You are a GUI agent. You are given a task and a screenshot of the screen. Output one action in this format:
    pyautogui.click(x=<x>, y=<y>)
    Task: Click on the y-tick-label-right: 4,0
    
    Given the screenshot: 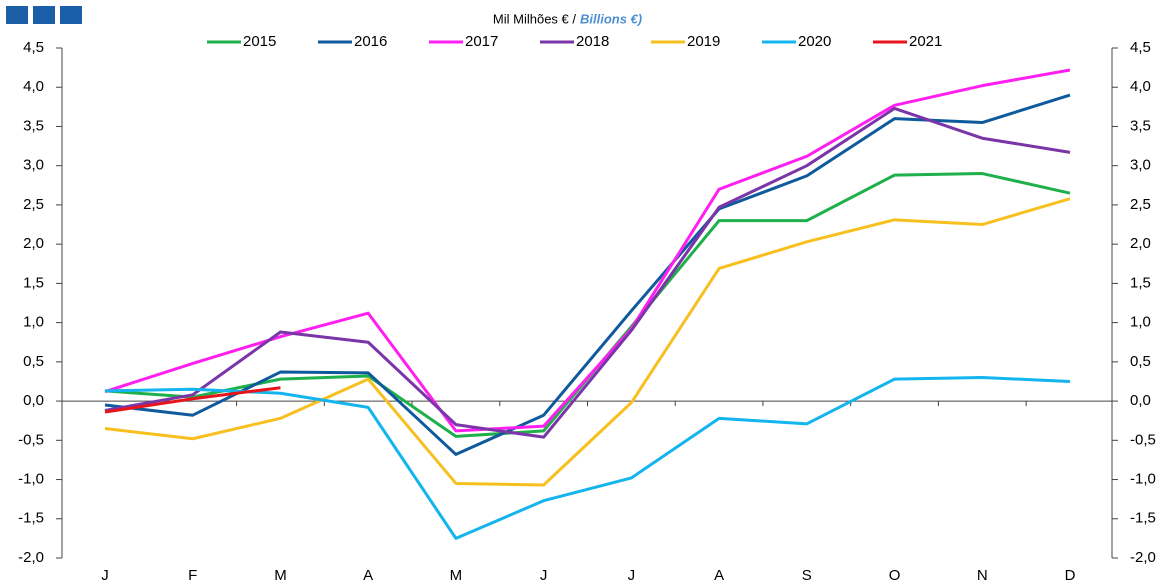 What is the action you would take?
    pyautogui.click(x=1140, y=86)
    